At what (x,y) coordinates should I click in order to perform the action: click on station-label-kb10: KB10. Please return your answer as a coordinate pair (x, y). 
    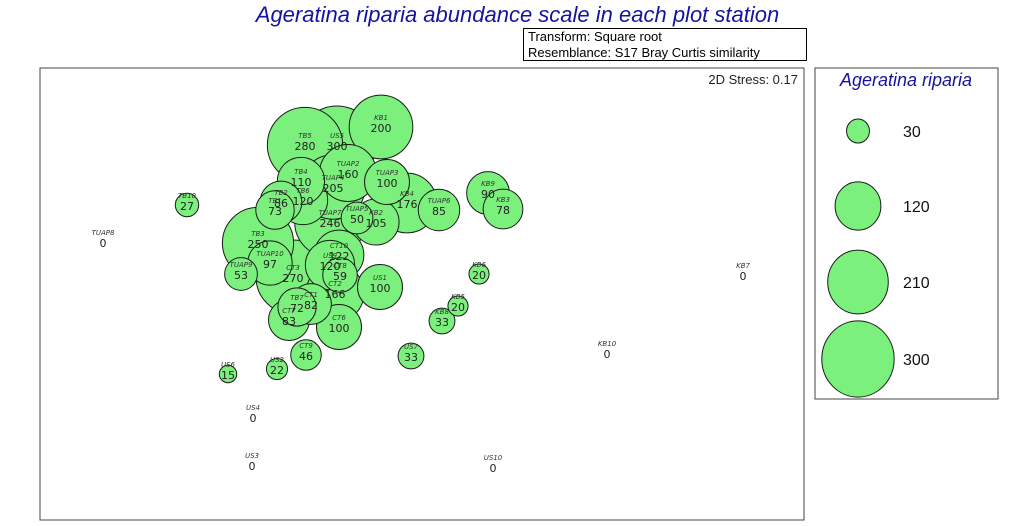
    Looking at the image, I should click on (607, 344).